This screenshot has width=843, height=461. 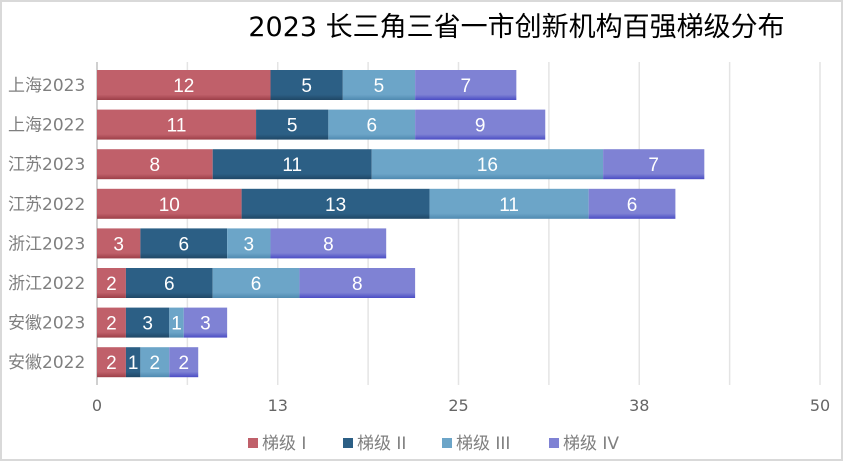 What do you see at coordinates (46, 126) in the screenshot?
I see `category-label: 上海2022` at bounding box center [46, 126].